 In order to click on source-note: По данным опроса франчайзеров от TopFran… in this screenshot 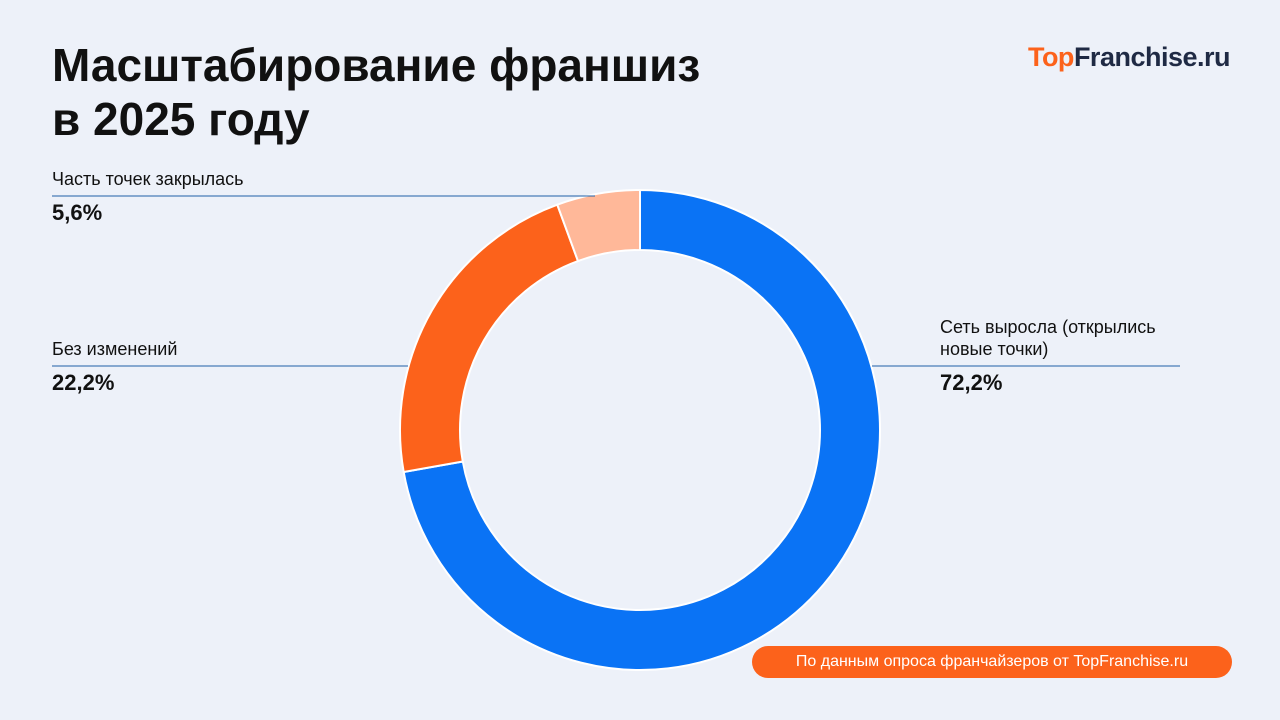, I will do `click(992, 662)`.